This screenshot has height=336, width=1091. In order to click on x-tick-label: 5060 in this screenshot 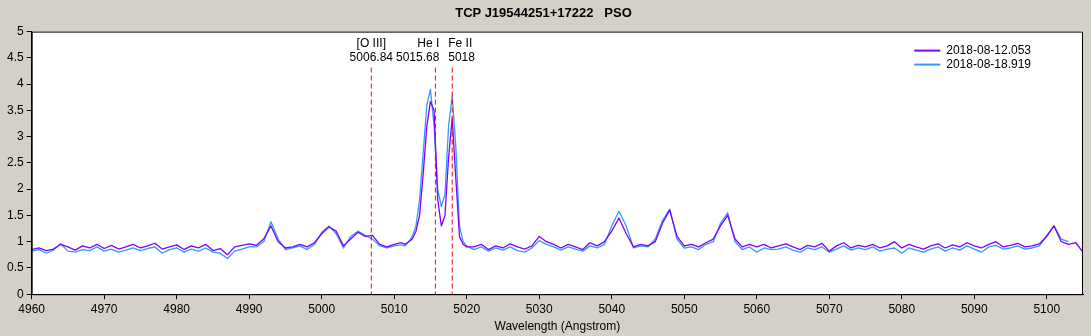, I will do `click(757, 308)`.